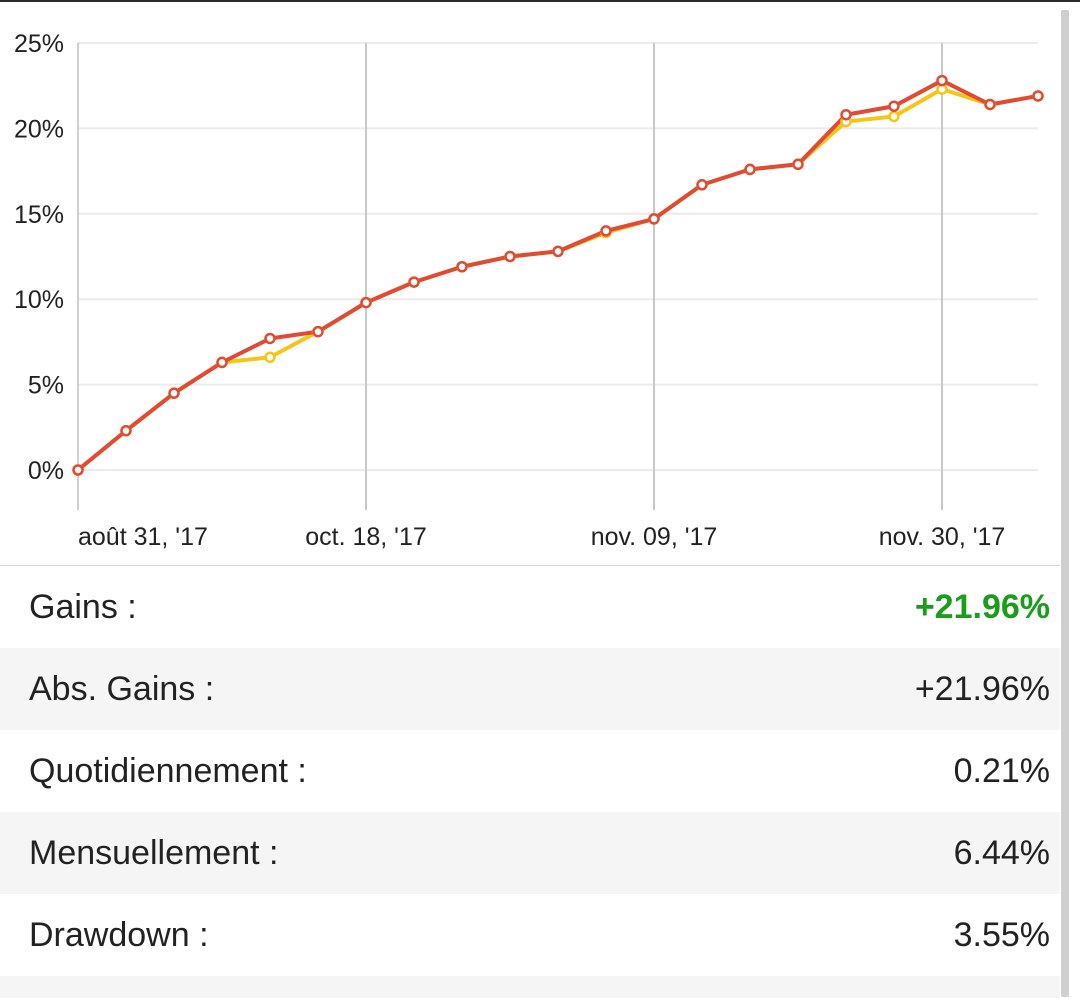 Image resolution: width=1080 pixels, height=998 pixels. I want to click on stat-row-next, so click(530, 987).